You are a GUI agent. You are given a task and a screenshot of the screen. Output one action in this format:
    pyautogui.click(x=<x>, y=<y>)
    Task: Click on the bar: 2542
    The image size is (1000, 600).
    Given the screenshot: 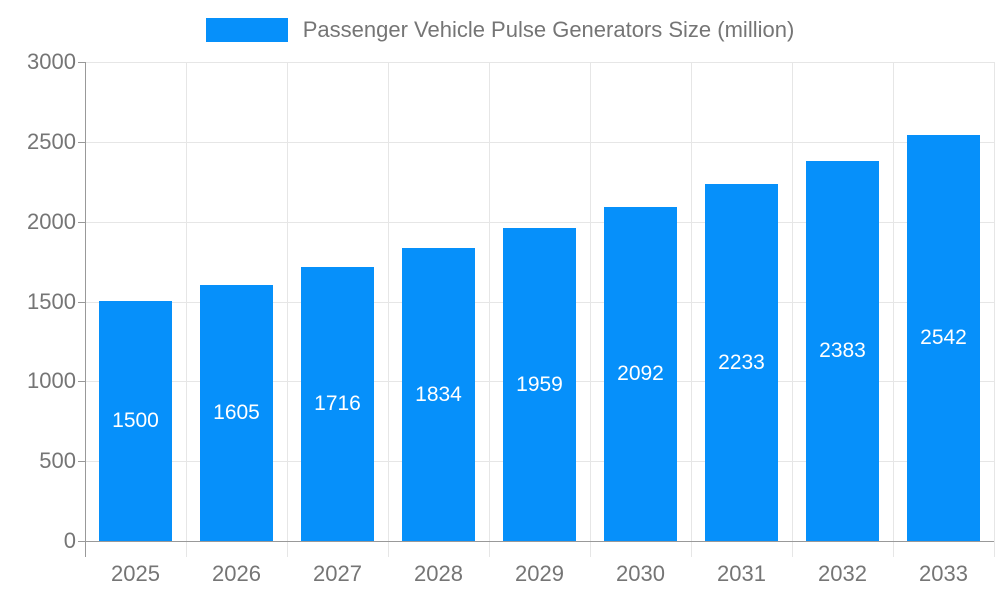 What is the action you would take?
    pyautogui.click(x=943, y=338)
    